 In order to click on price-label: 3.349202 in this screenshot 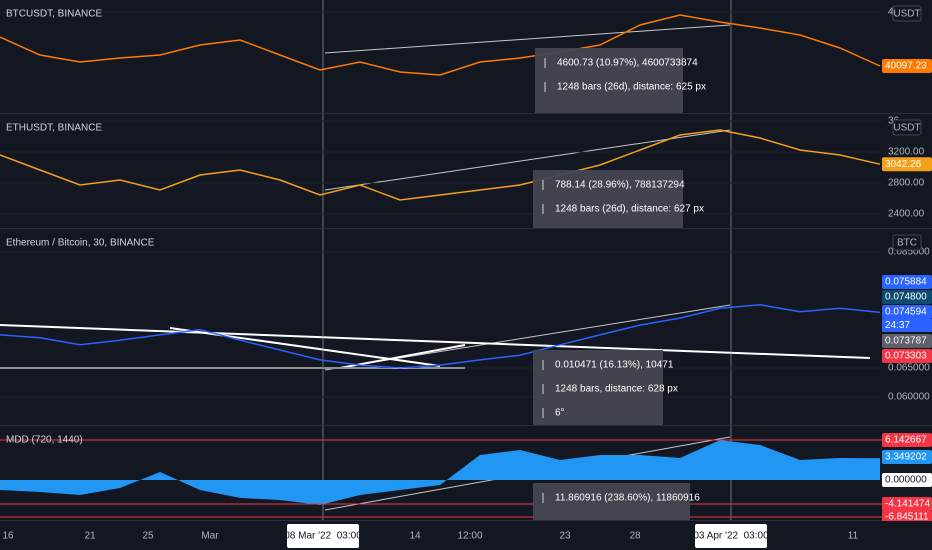, I will do `click(906, 457)`.